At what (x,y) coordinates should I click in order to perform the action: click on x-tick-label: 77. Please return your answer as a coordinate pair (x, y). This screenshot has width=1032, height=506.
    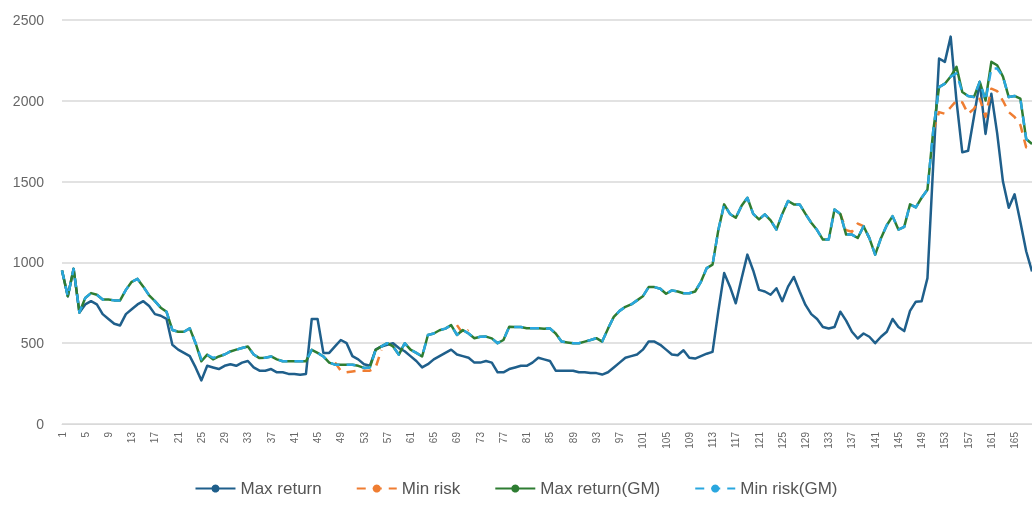
    Looking at the image, I should click on (503, 437).